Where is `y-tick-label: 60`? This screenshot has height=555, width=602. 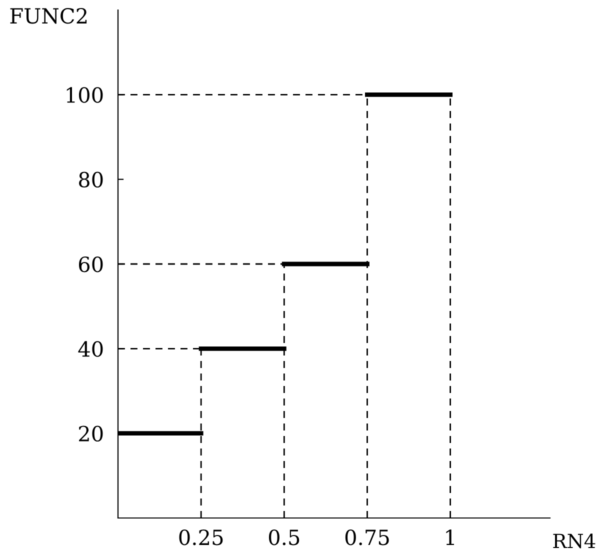
y-tick-label: 60 is located at coordinates (90, 264).